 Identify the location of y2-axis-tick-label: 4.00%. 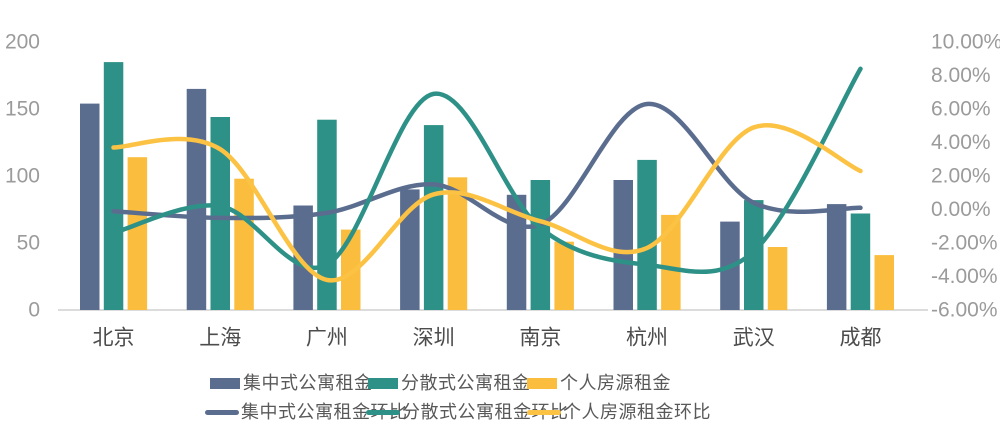
(961, 142).